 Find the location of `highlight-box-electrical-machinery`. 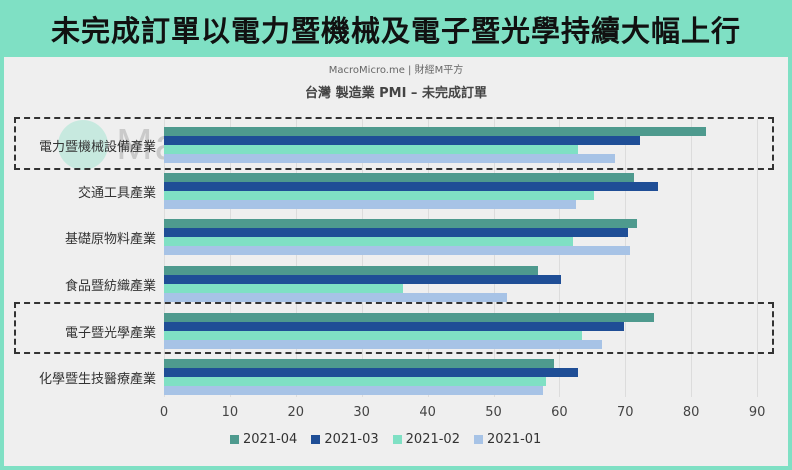

highlight-box-electrical-machinery is located at coordinates (394, 143).